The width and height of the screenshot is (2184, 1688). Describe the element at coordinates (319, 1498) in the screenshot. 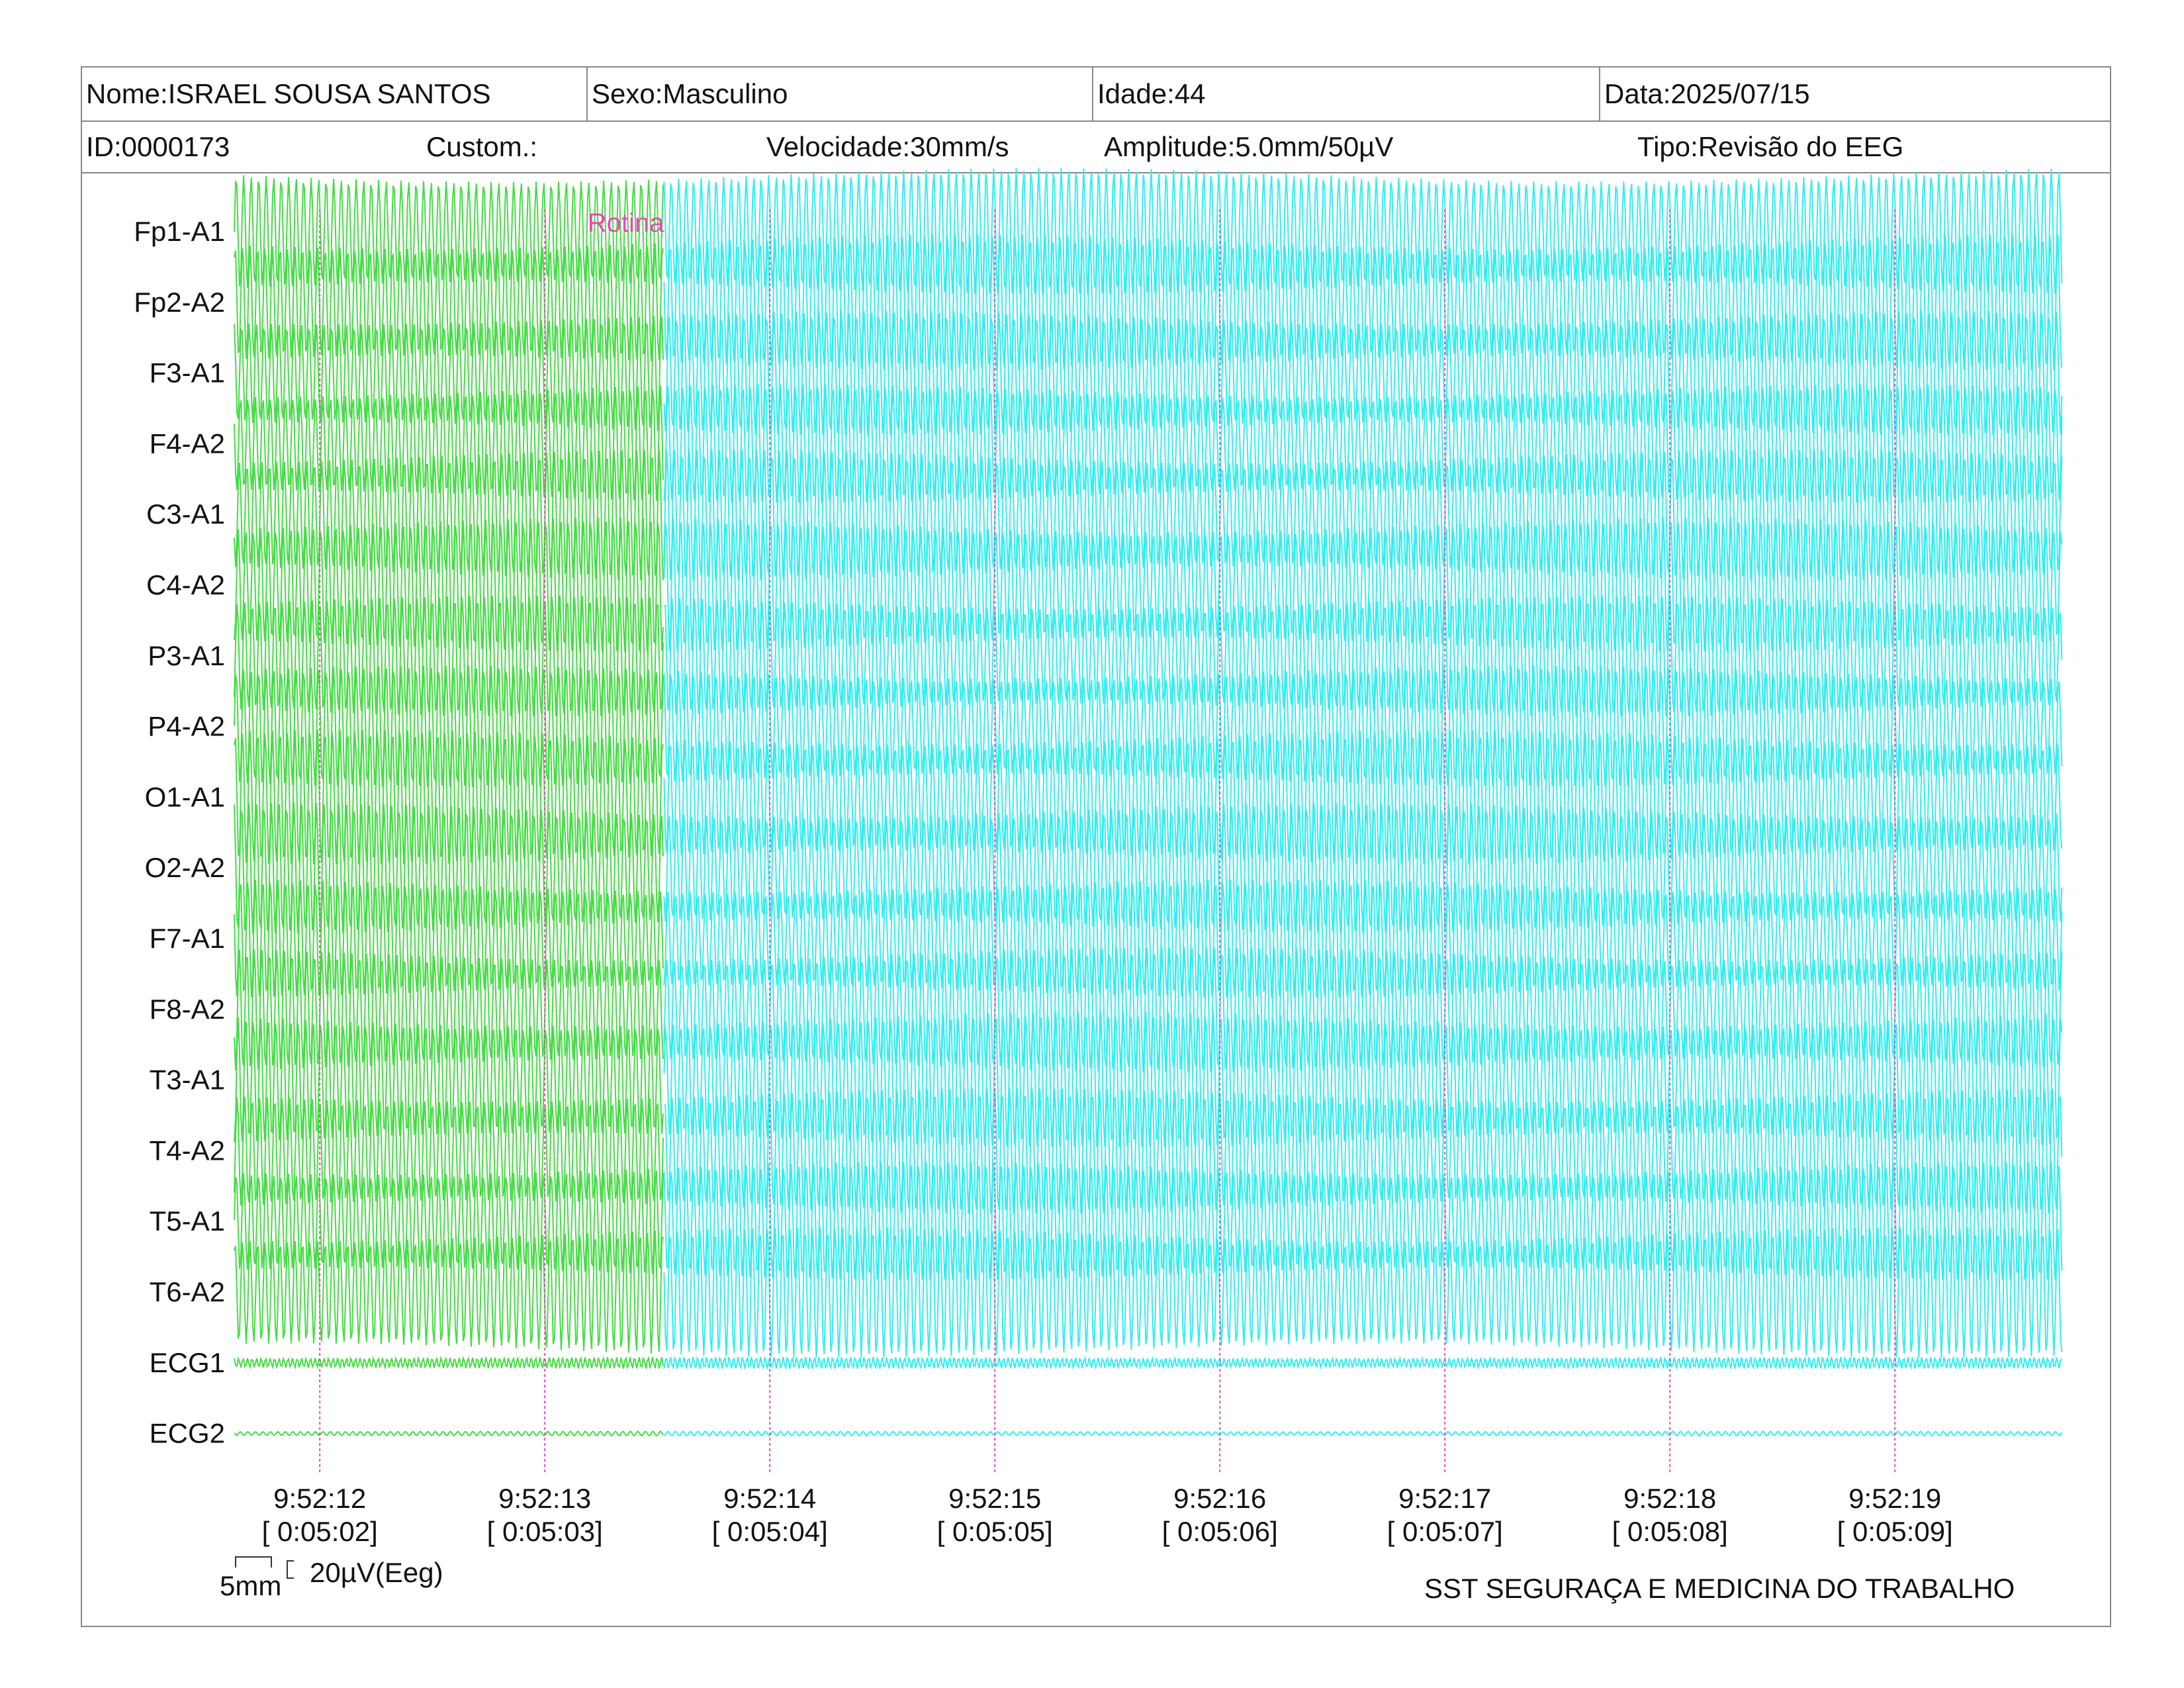

I see `time-mark-clock: 9:52:12` at that location.